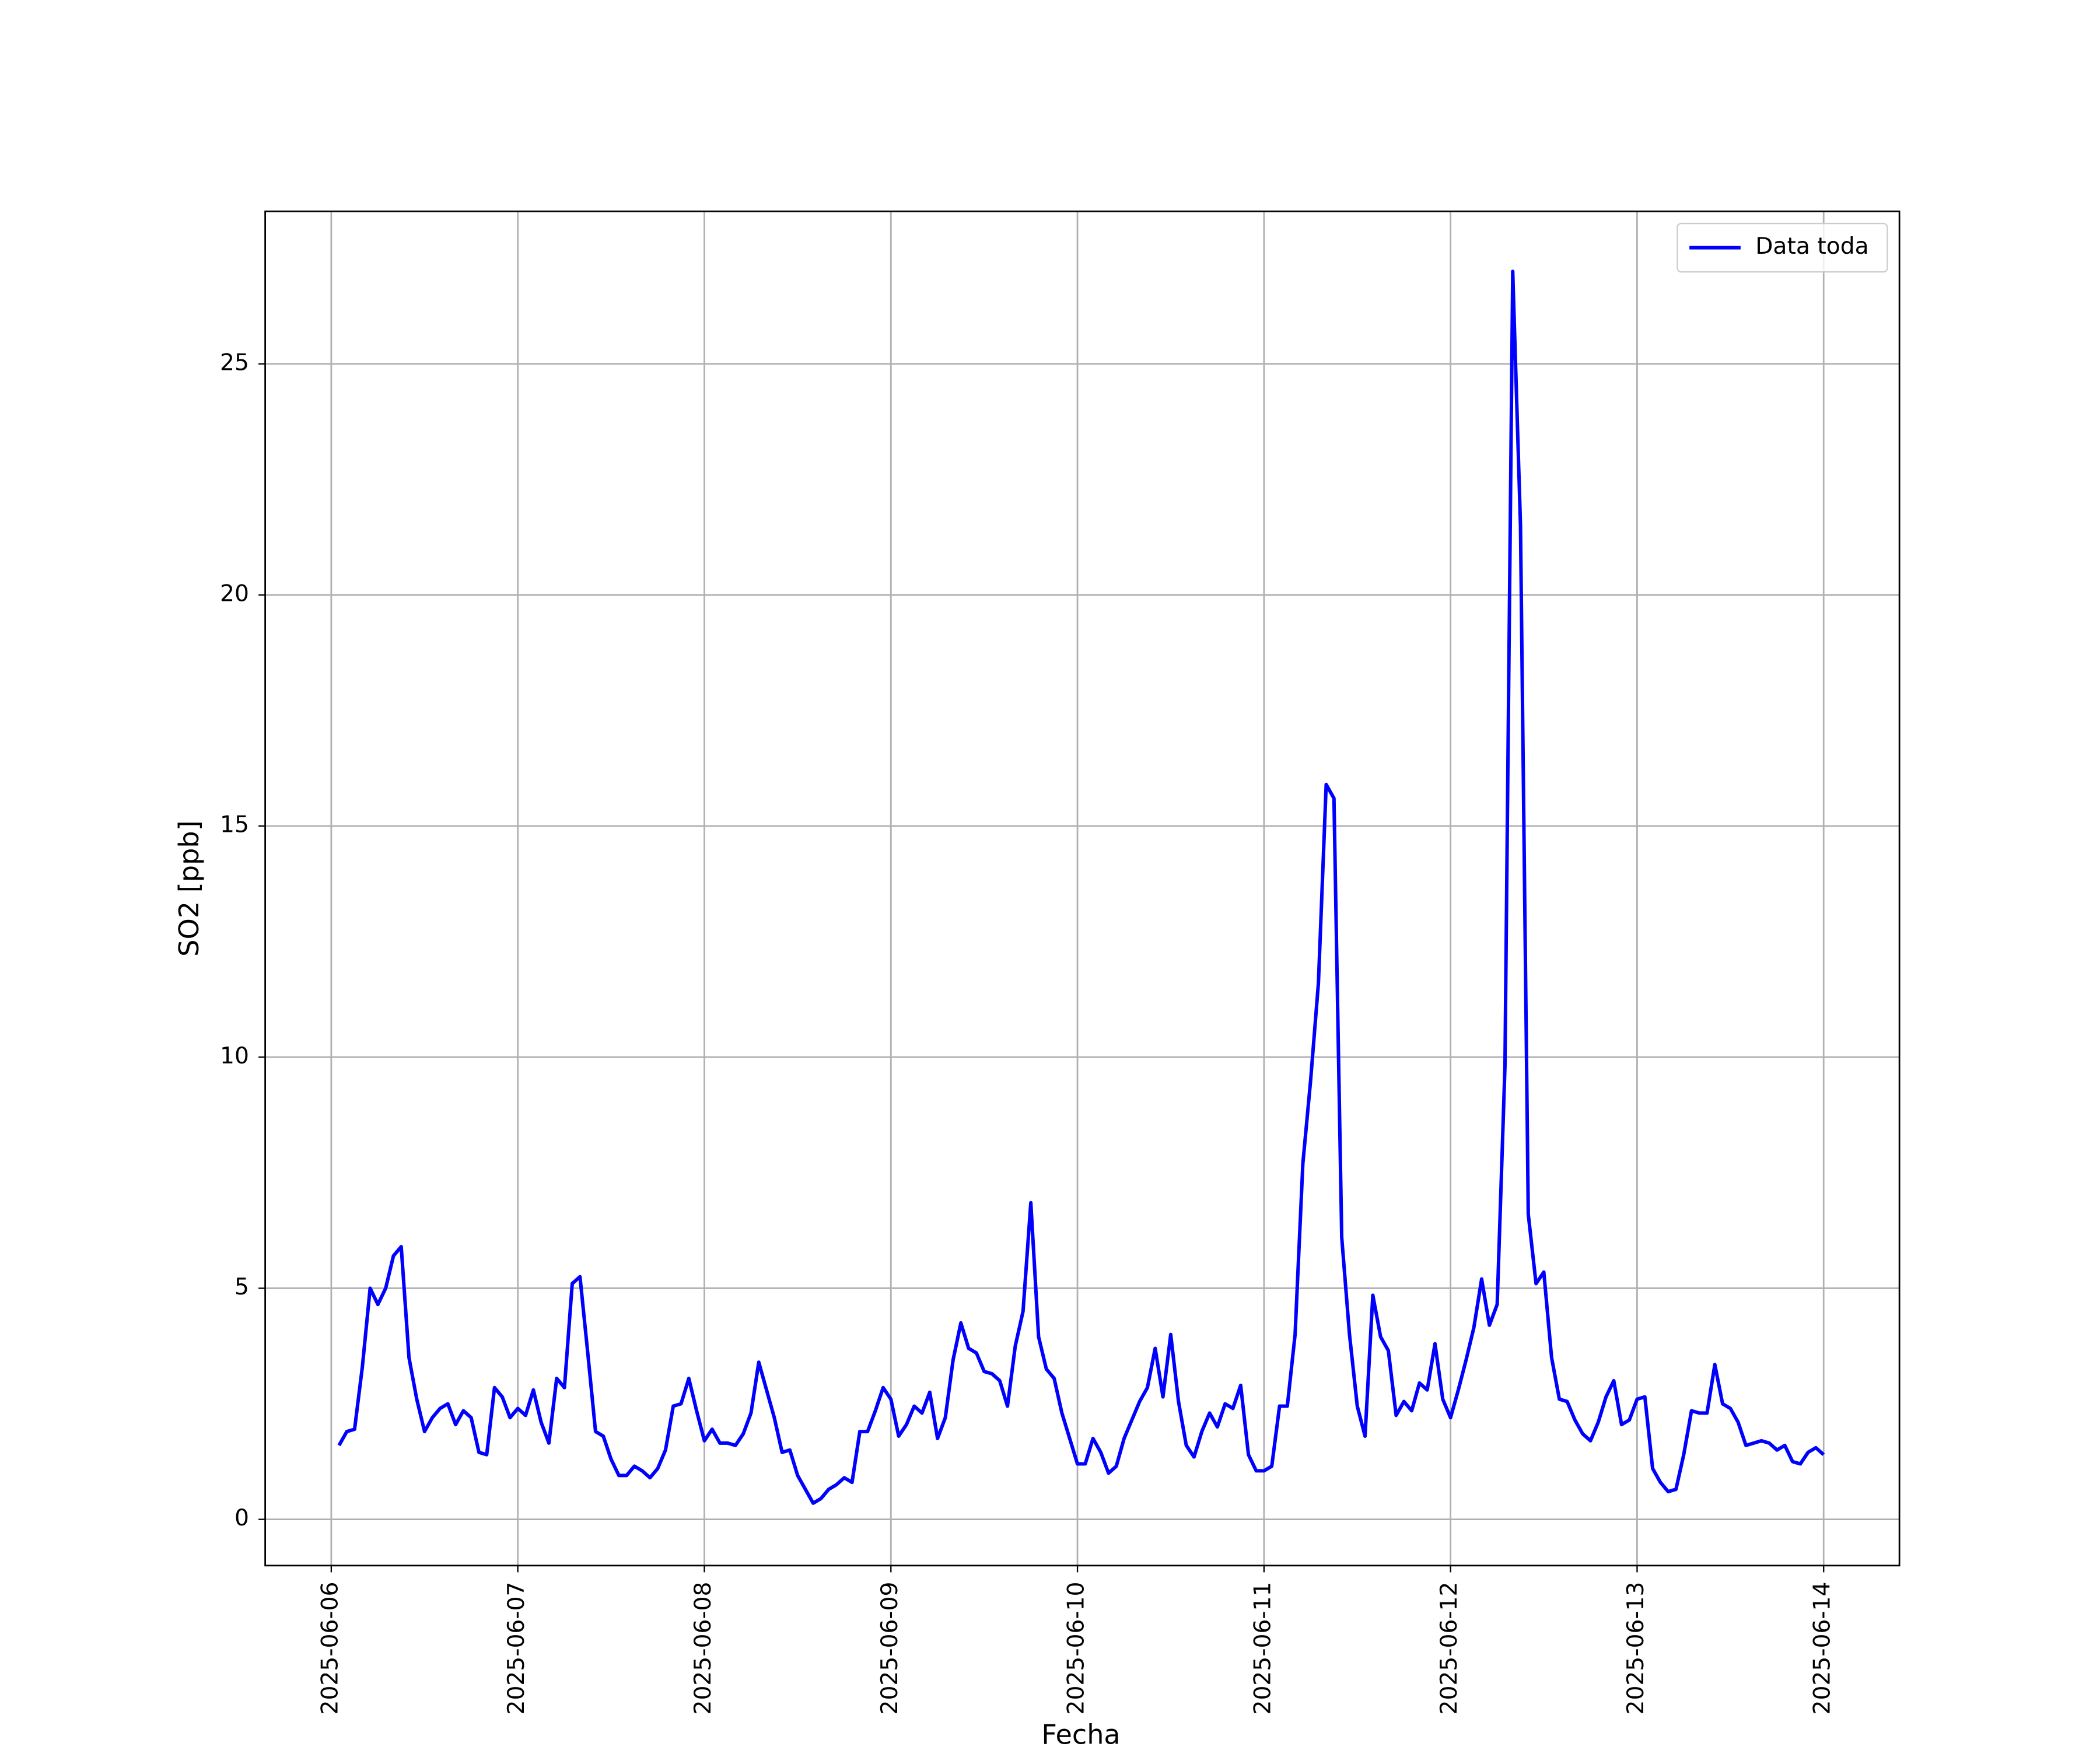 This screenshot has width=2100, height=1750. I want to click on legend: Data toda, so click(1782, 247).